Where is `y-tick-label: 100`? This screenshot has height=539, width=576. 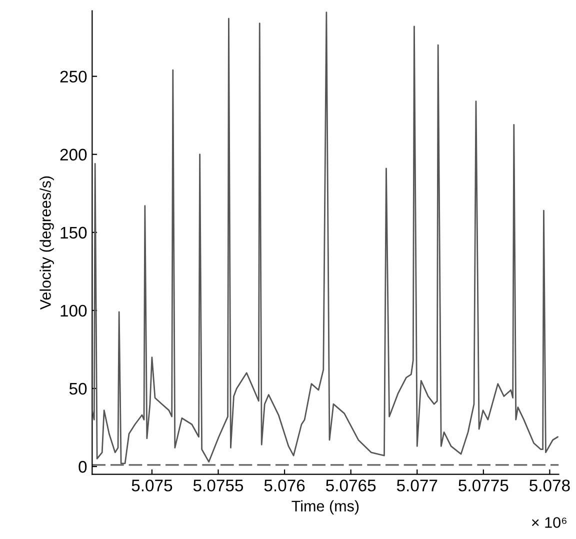
y-tick-label: 100 is located at coordinates (73, 310).